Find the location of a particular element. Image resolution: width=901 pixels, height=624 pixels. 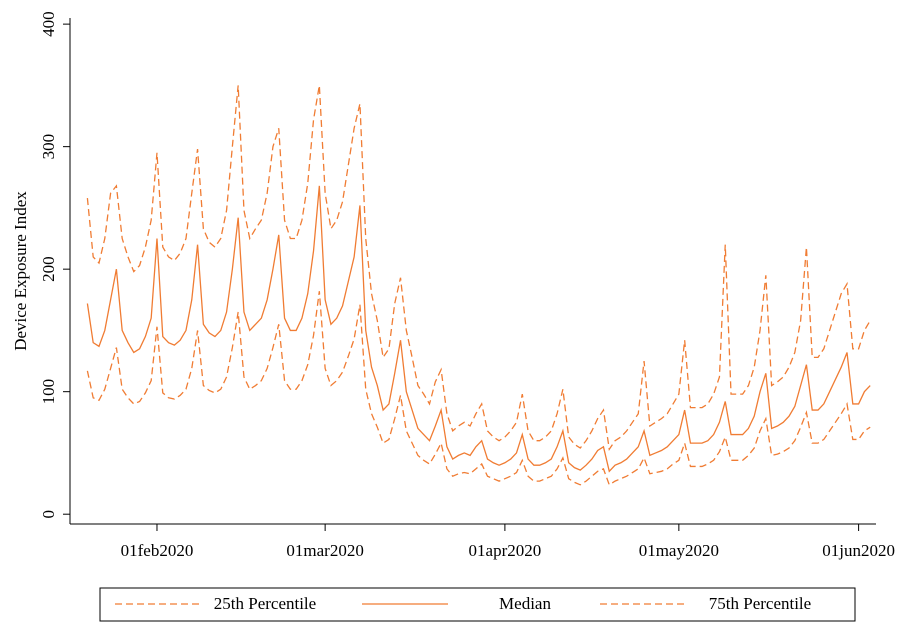

legend-box is located at coordinates (477, 604).